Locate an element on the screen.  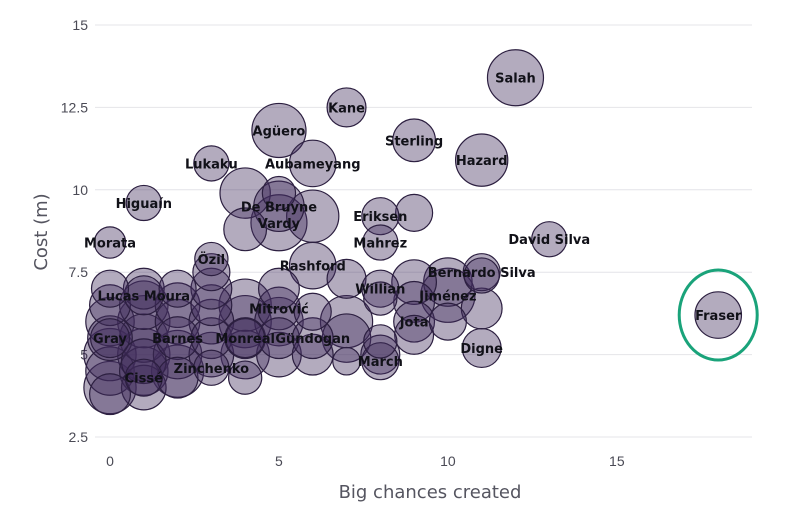
player-label: Cissé is located at coordinates (144, 379).